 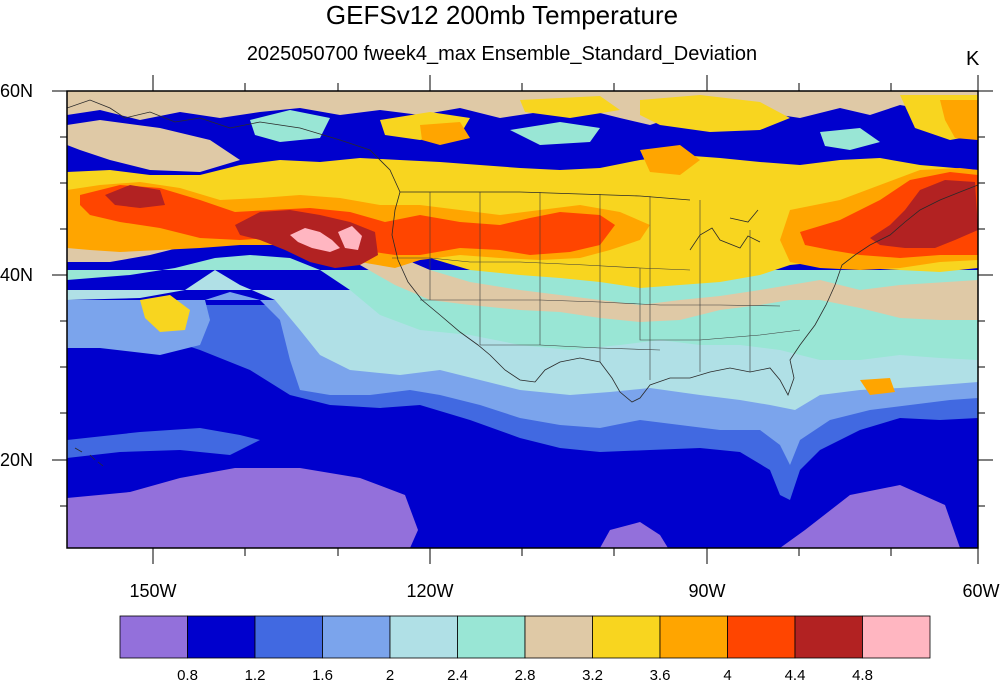 What do you see at coordinates (457, 675) in the screenshot?
I see `colorbar-label: 2.4` at bounding box center [457, 675].